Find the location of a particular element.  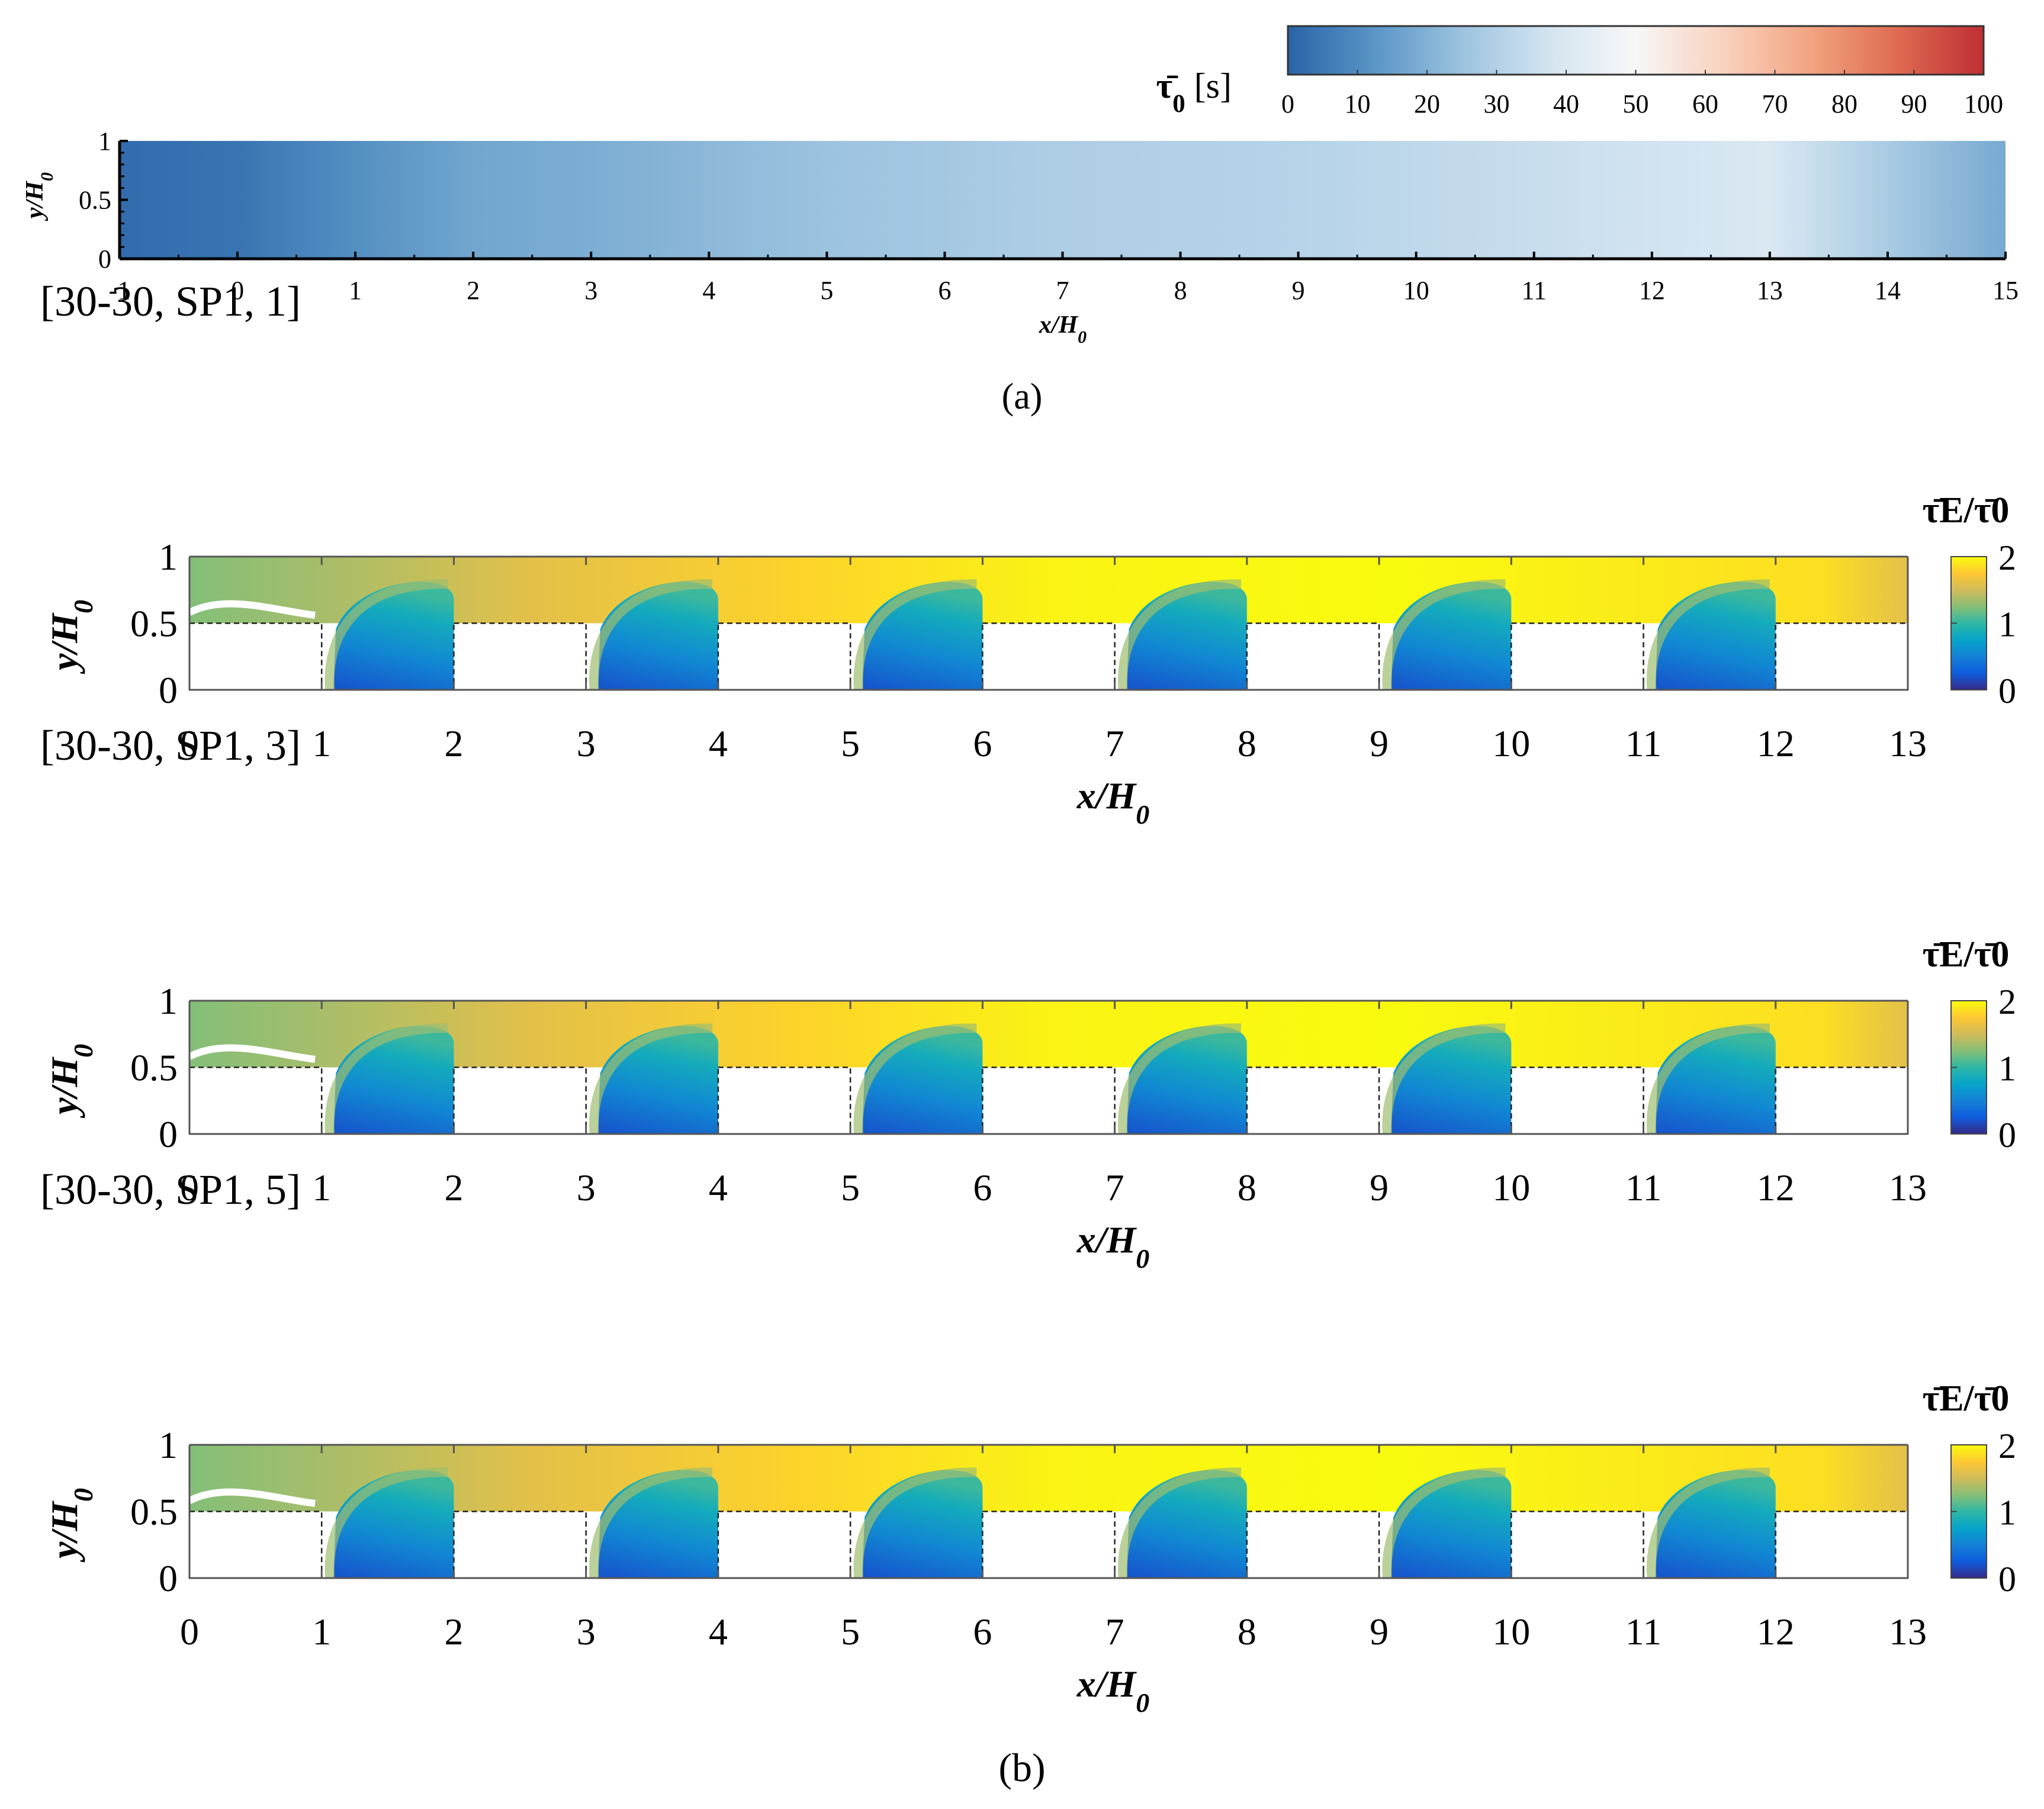

colorbar-a-tick-label: 0 is located at coordinates (1287, 103).